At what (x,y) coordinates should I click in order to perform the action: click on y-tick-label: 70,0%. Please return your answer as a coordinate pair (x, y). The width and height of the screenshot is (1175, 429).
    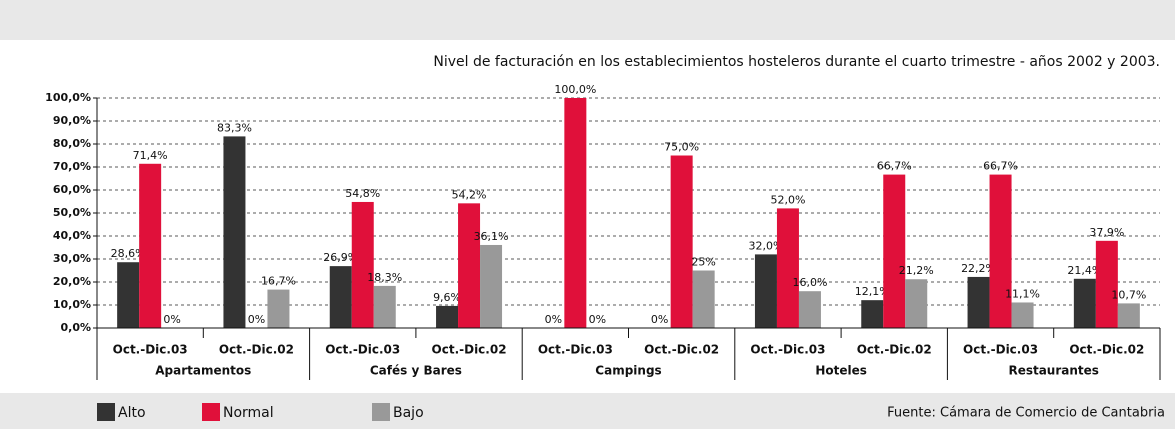
    Looking at the image, I should click on (72, 166).